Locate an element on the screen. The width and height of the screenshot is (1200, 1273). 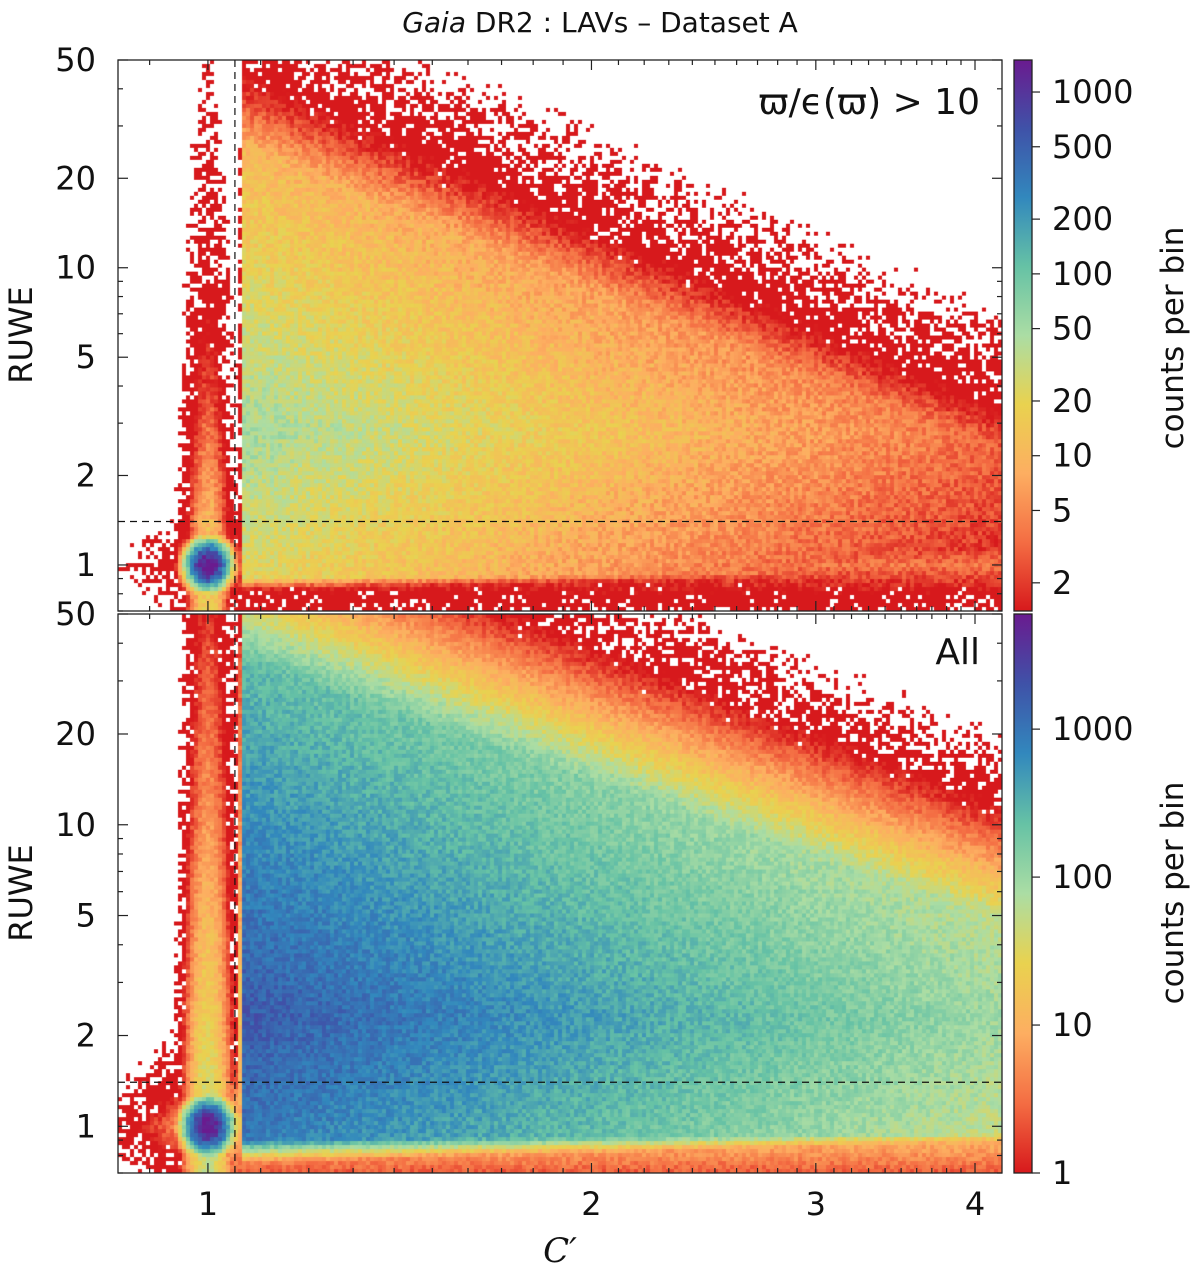
x-tick-label: 3 is located at coordinates (816, 1204).